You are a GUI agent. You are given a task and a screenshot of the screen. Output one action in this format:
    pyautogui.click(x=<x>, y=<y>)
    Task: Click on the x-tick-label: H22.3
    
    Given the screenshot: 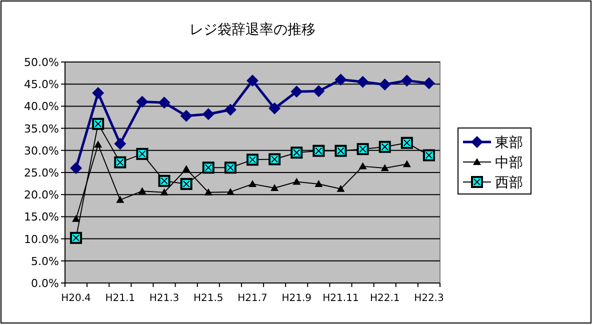 What is the action you would take?
    pyautogui.click(x=429, y=298)
    